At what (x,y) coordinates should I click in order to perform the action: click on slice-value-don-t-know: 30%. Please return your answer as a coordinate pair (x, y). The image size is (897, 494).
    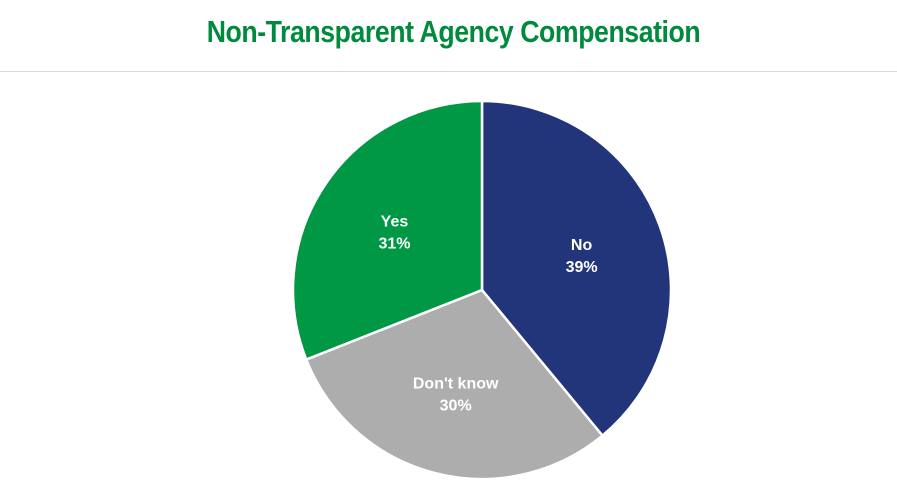
    Looking at the image, I should click on (456, 406).